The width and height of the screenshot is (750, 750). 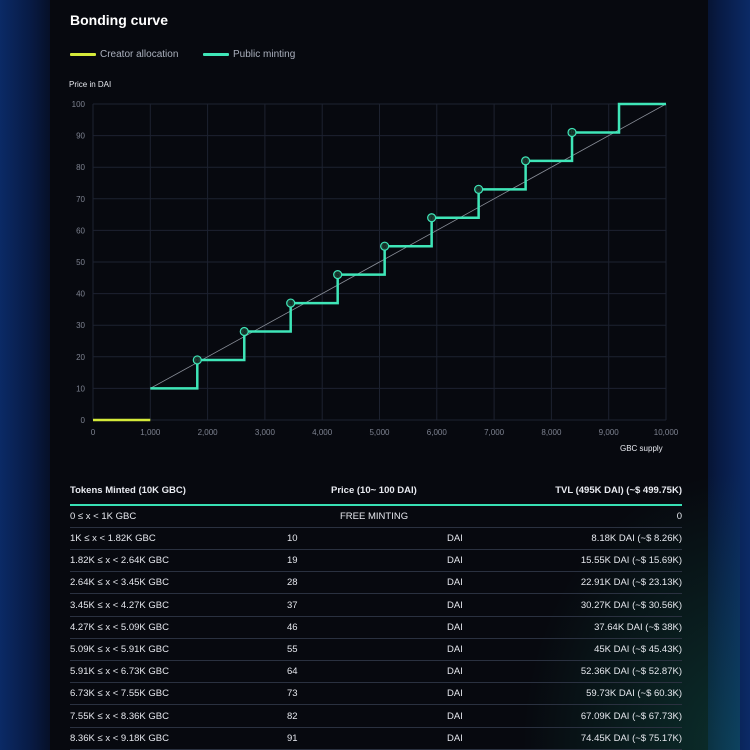 I want to click on y-tick-label: 20, so click(x=80, y=357).